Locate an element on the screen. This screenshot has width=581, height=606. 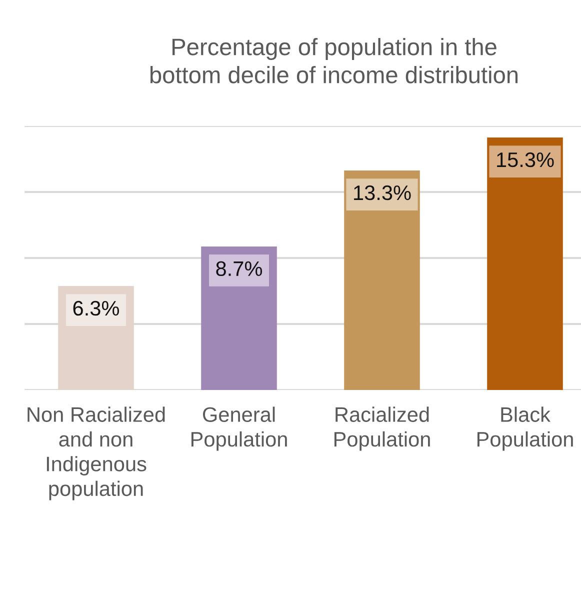
x-tick-label: Black Population is located at coordinates (525, 428).